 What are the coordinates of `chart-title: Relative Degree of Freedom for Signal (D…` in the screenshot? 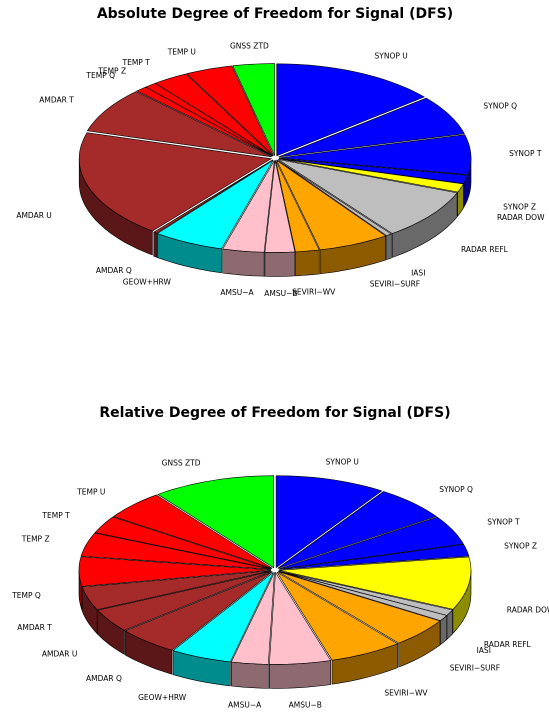 It's located at (274, 413).